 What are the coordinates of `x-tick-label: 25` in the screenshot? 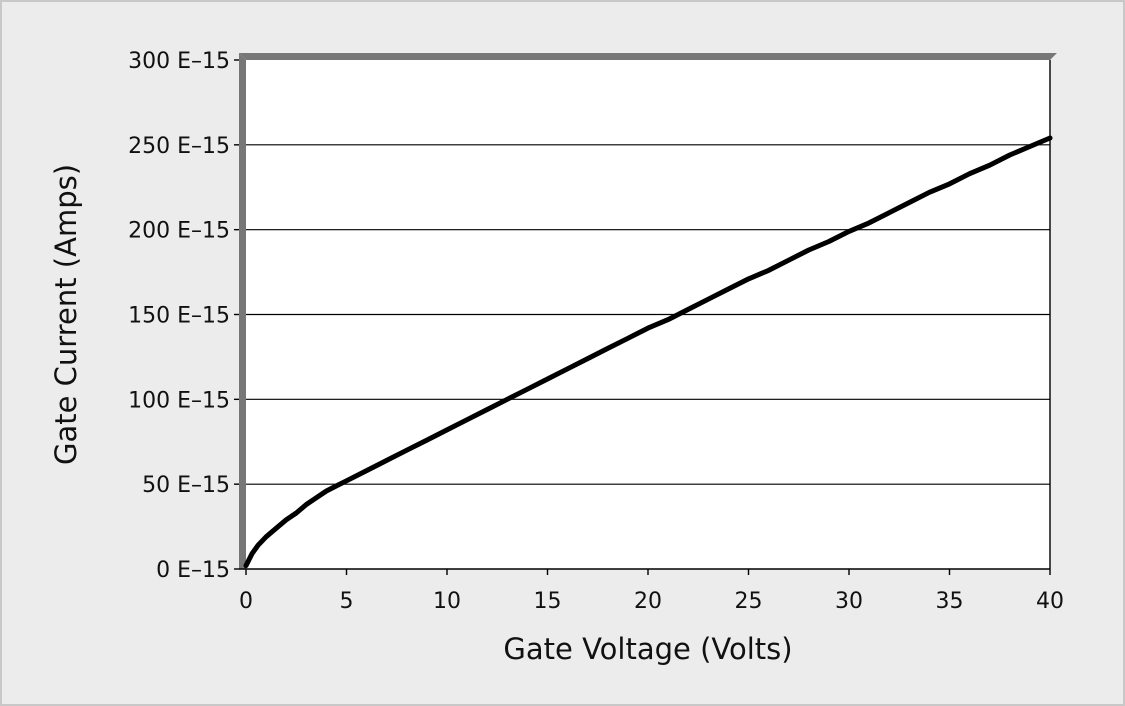 It's located at (749, 601).